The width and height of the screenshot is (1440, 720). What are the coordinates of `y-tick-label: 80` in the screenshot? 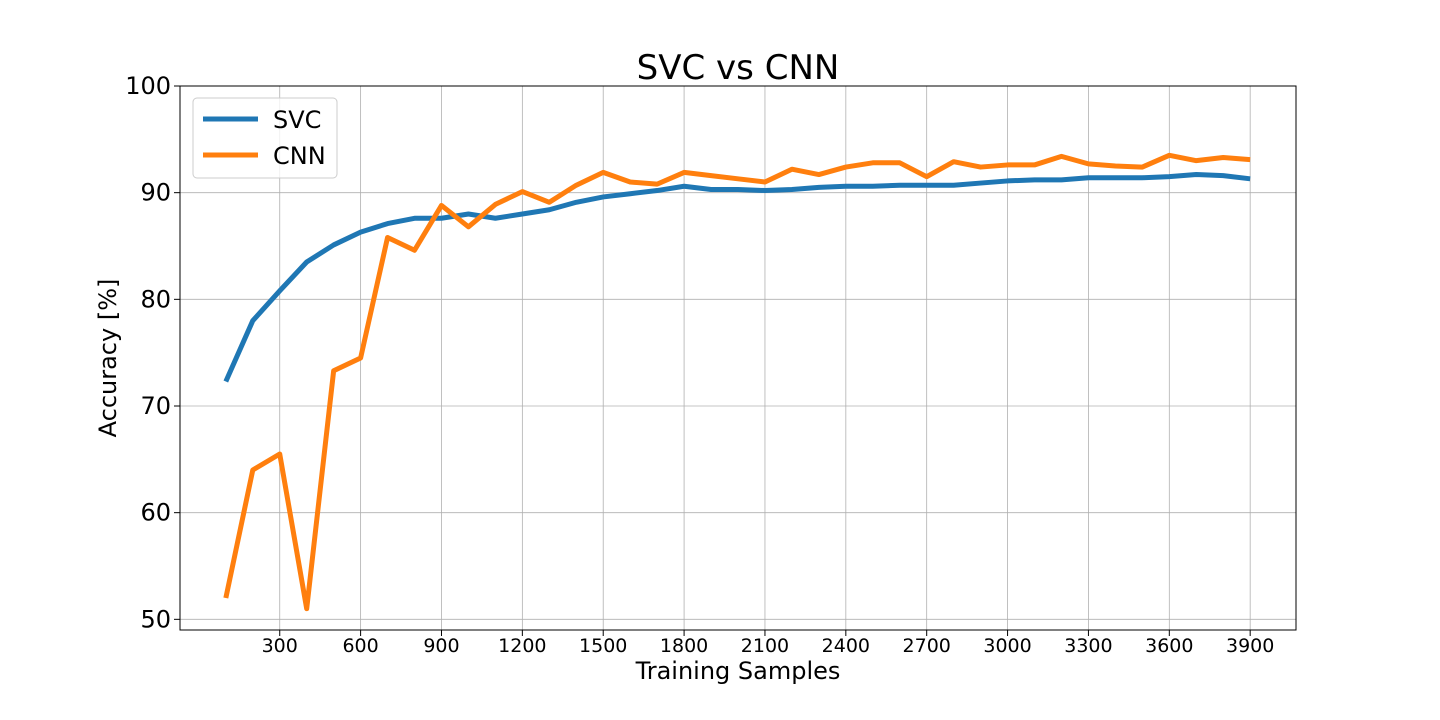 It's located at (155, 299).